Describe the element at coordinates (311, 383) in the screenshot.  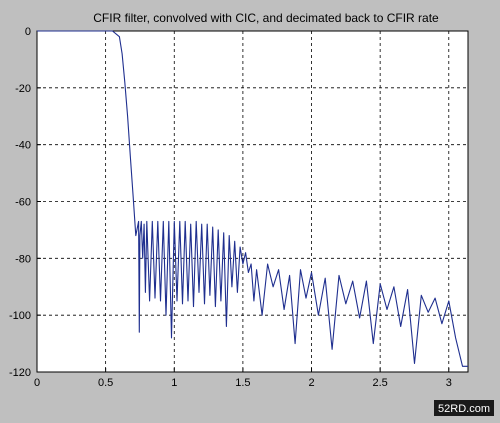
I see `x-tick-label: 2` at that location.